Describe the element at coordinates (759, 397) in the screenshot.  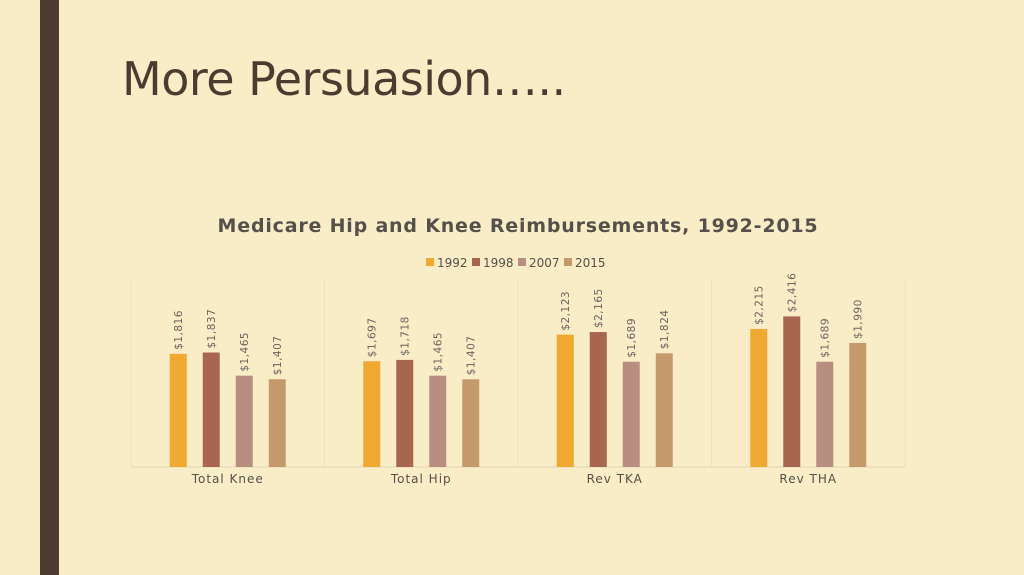
I see `bar-1992-rev-tha` at that location.